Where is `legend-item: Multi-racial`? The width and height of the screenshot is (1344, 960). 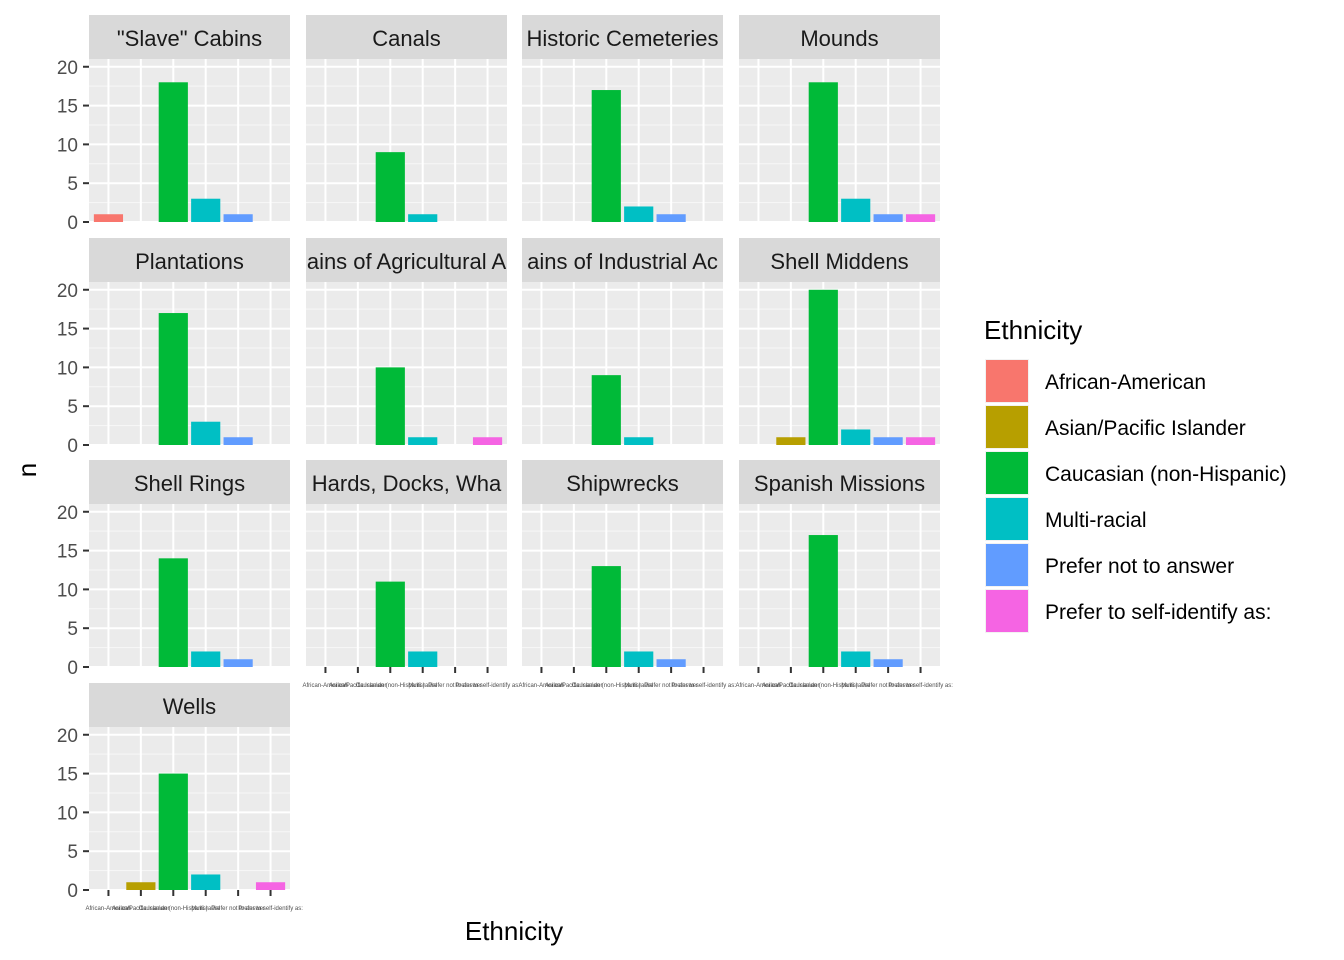 legend-item: Multi-racial is located at coordinates (1066, 519).